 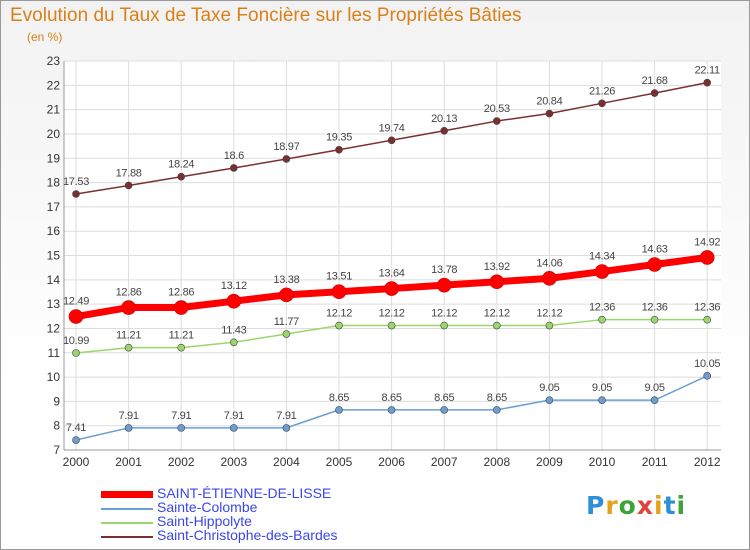 I want to click on x-tick-label: 2010, so click(x=602, y=462).